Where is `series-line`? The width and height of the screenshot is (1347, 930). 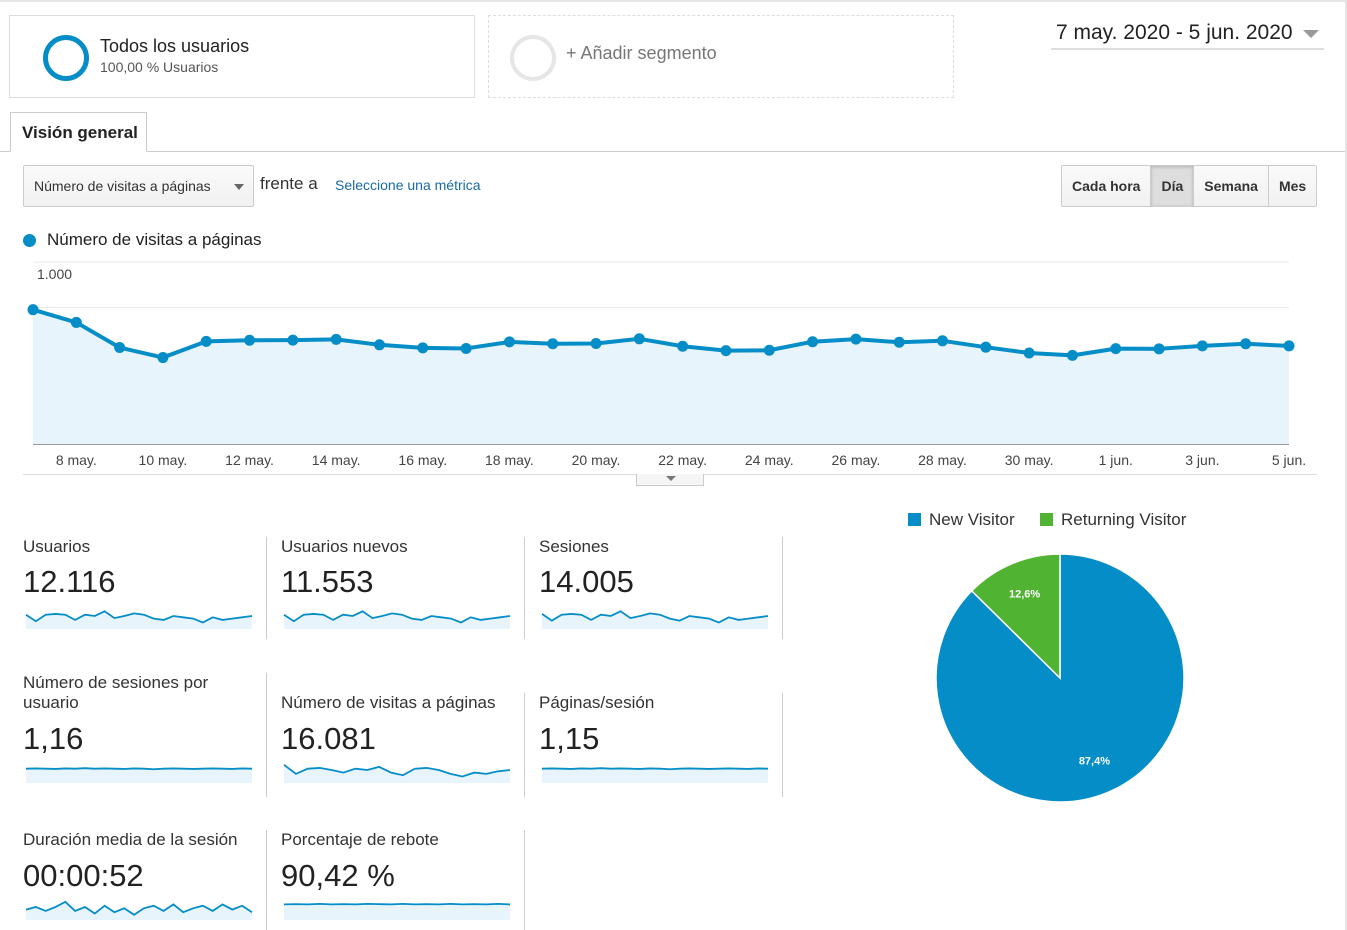
series-line is located at coordinates (661, 333).